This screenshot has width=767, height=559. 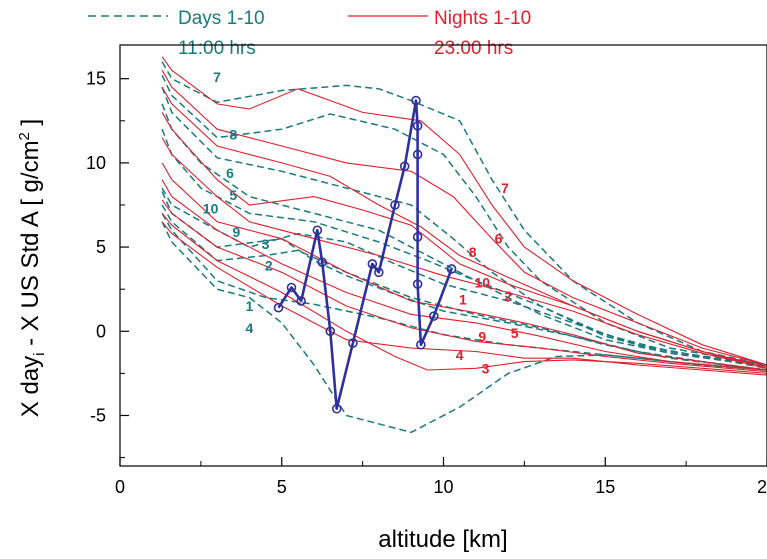 I want to click on day-label-10: 10, so click(x=211, y=208).